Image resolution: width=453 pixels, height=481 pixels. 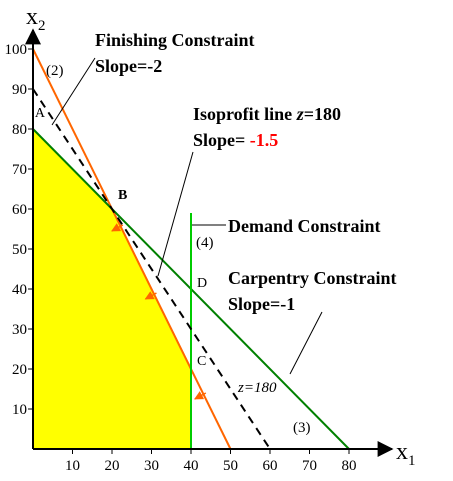 What do you see at coordinates (112, 466) in the screenshot?
I see `x-tick-label: 20` at bounding box center [112, 466].